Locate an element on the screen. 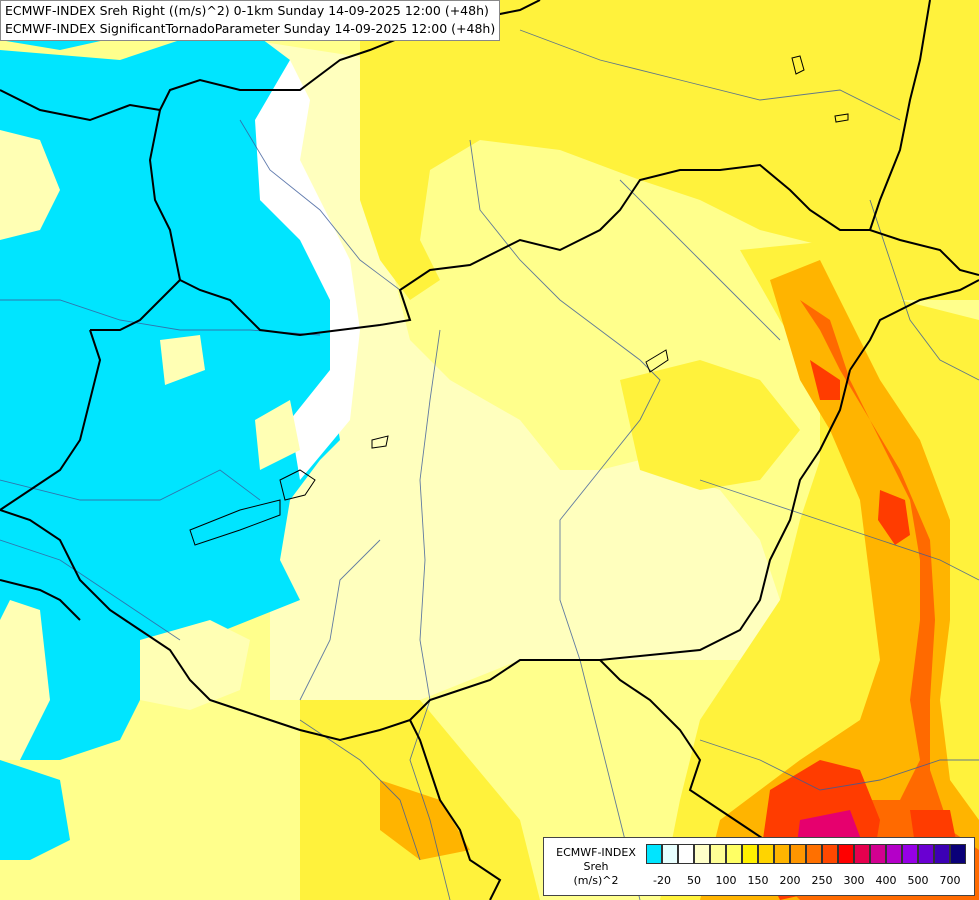  field-white-zone is located at coordinates (307, 270).